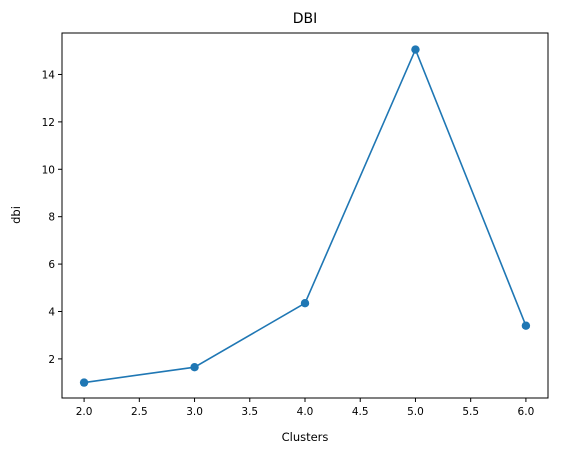 This screenshot has height=455, width=562. I want to click on y-tick-label: 2, so click(51, 360).